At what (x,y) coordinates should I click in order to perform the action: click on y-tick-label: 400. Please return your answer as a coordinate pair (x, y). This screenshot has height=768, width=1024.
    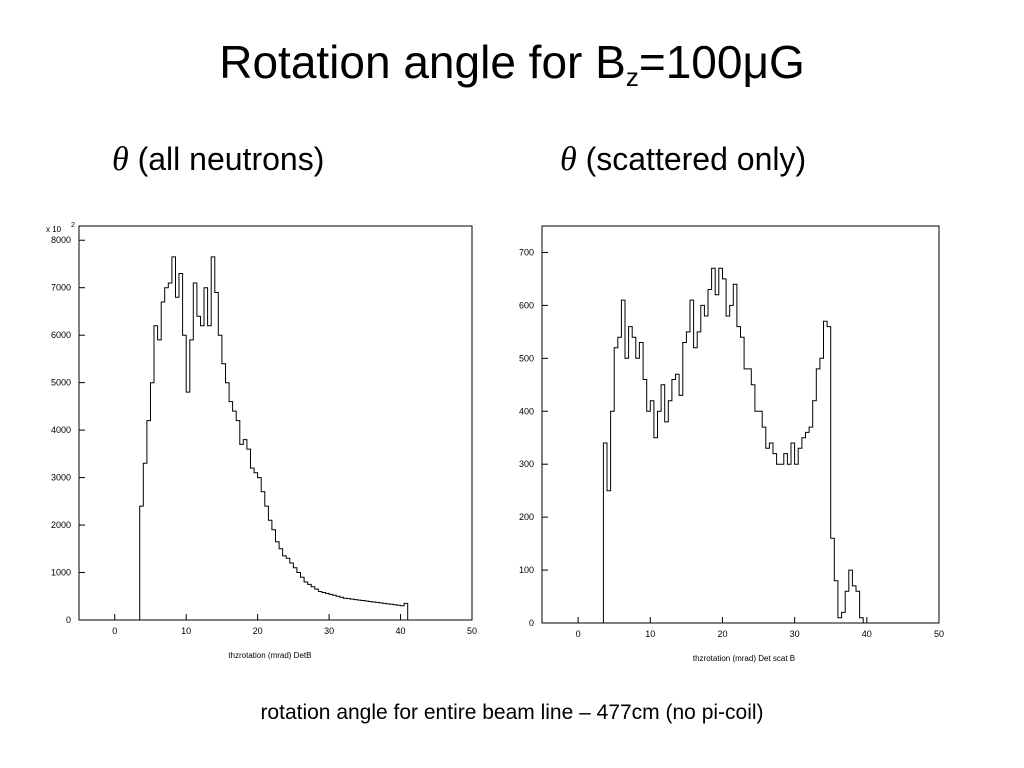
    Looking at the image, I should click on (526, 411).